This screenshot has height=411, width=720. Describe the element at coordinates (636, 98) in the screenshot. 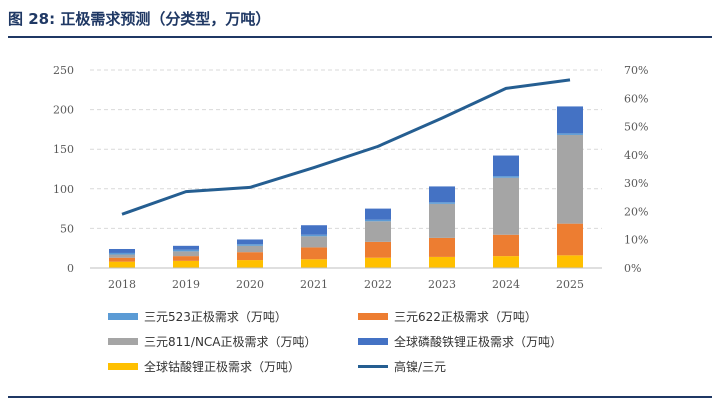

I see `y-right-tick-label: 60%` at that location.